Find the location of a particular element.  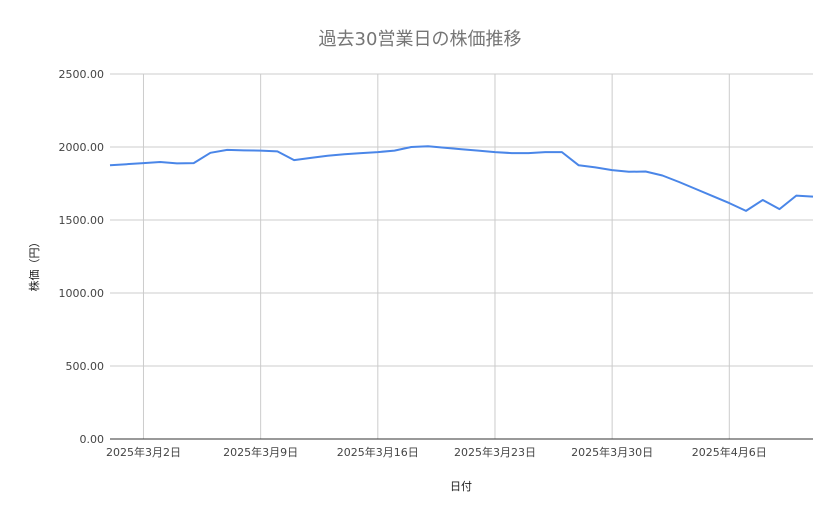

series-line is located at coordinates (461, 178).